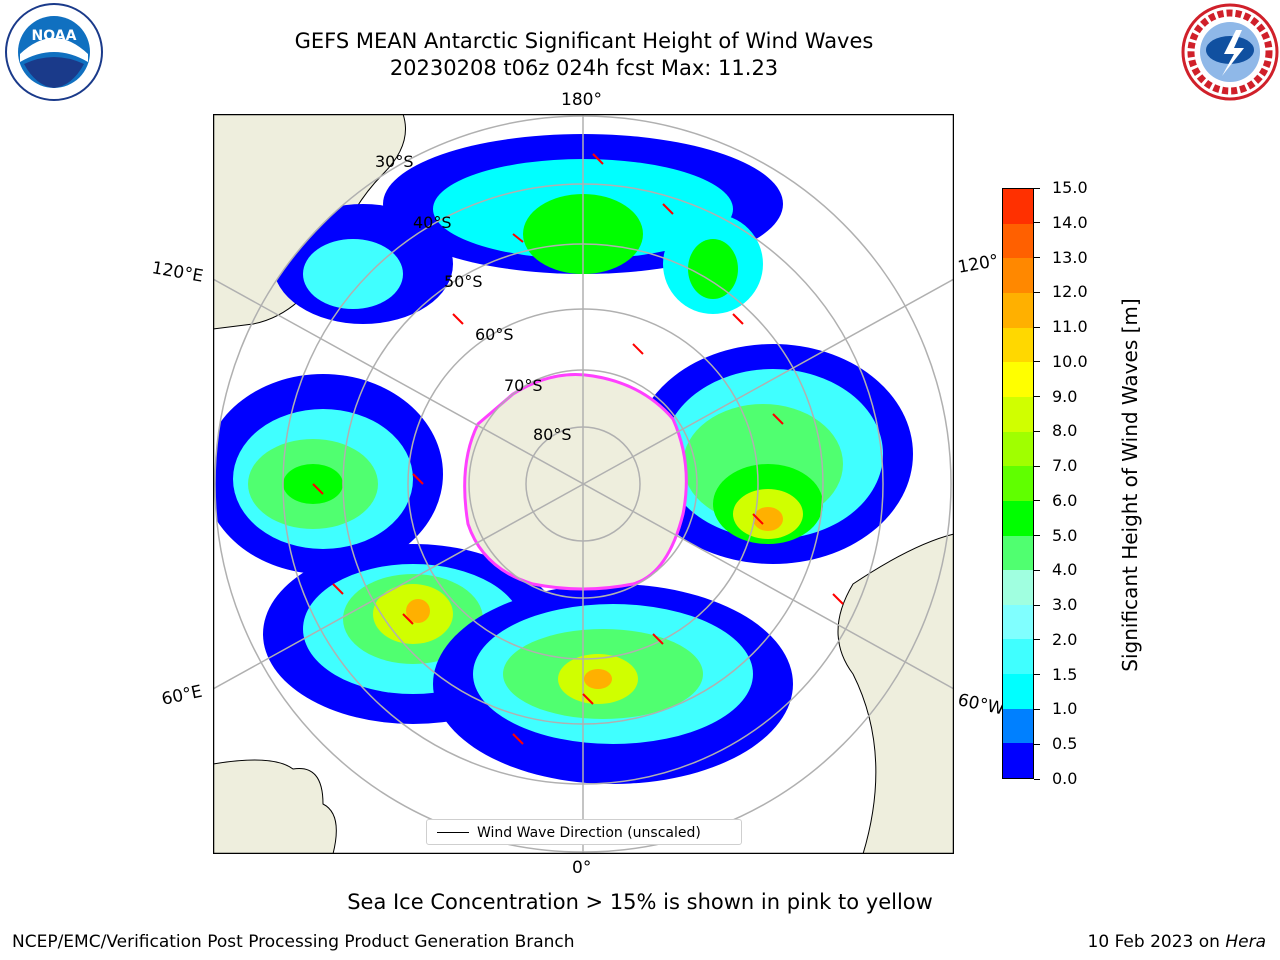 This screenshot has width=1280, height=960. What do you see at coordinates (1065, 674) in the screenshot?
I see `colorbar-tick-label: 1.5` at bounding box center [1065, 674].